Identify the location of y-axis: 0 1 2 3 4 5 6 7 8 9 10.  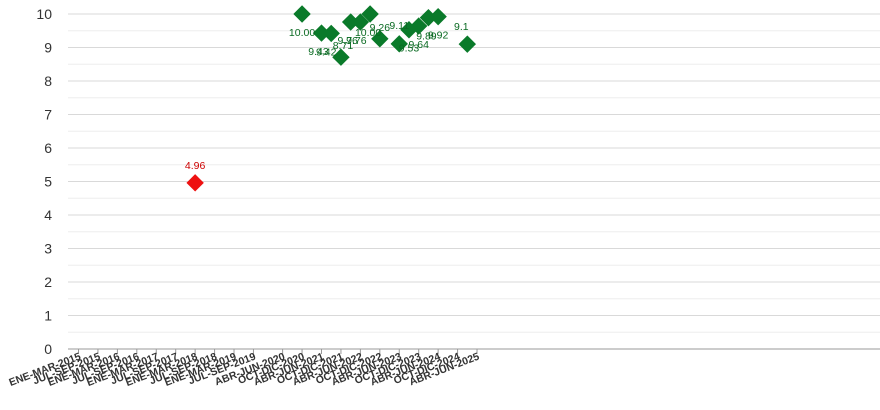
(44, 181).